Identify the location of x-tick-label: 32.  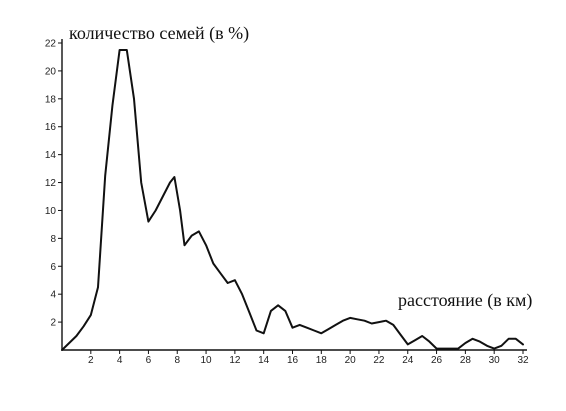
(523, 360).